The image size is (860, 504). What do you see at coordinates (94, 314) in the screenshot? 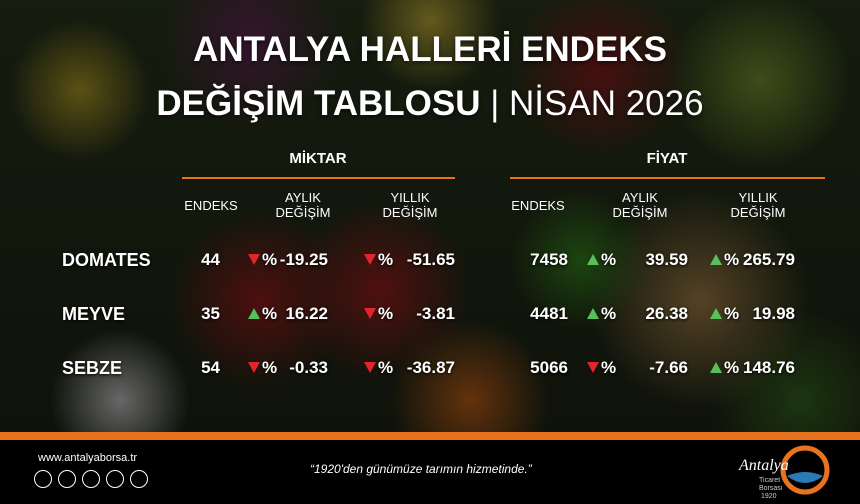
I see `row-label: MEYVE` at bounding box center [94, 314].